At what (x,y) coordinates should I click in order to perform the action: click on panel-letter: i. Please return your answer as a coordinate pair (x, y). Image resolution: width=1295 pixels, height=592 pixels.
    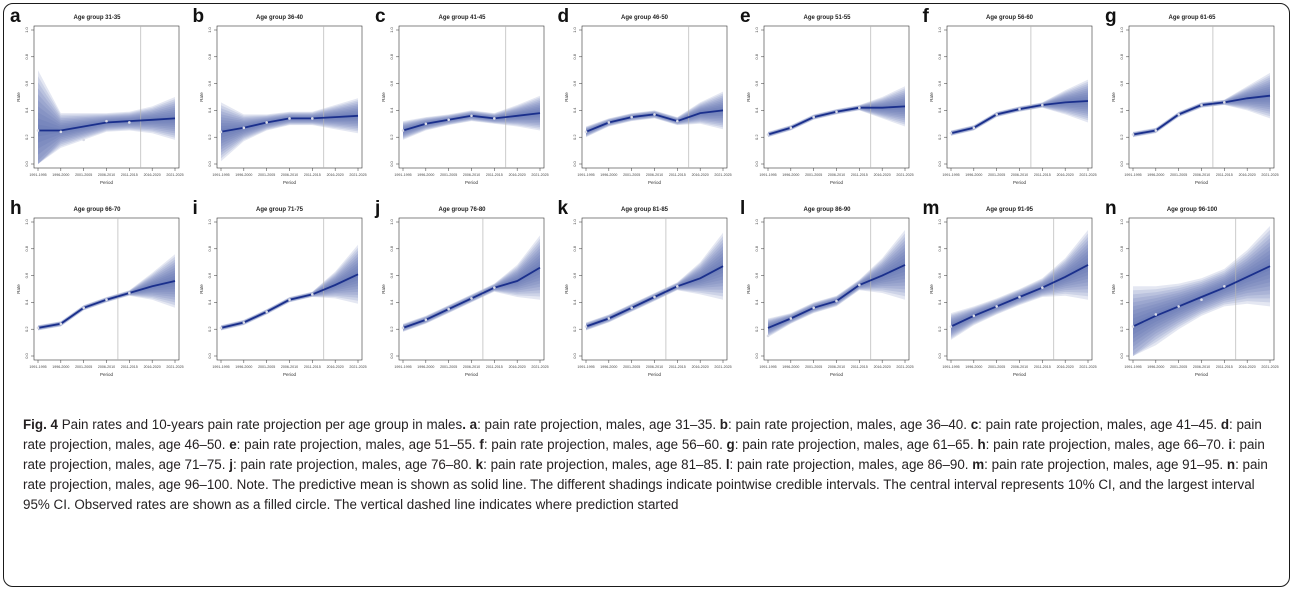
    Looking at the image, I should click on (195, 208).